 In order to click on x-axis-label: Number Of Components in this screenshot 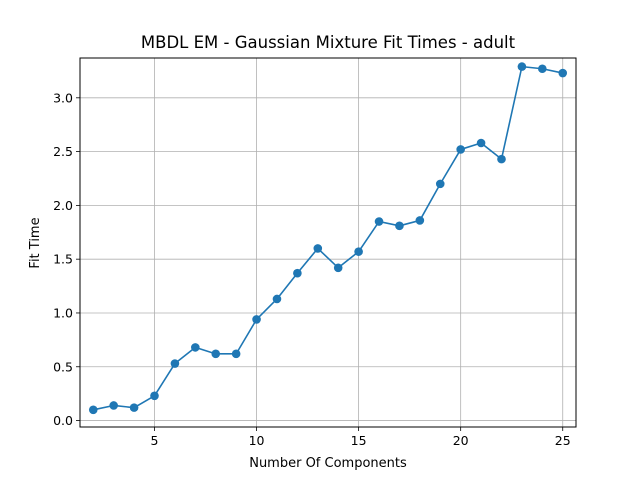, I will do `click(328, 463)`.